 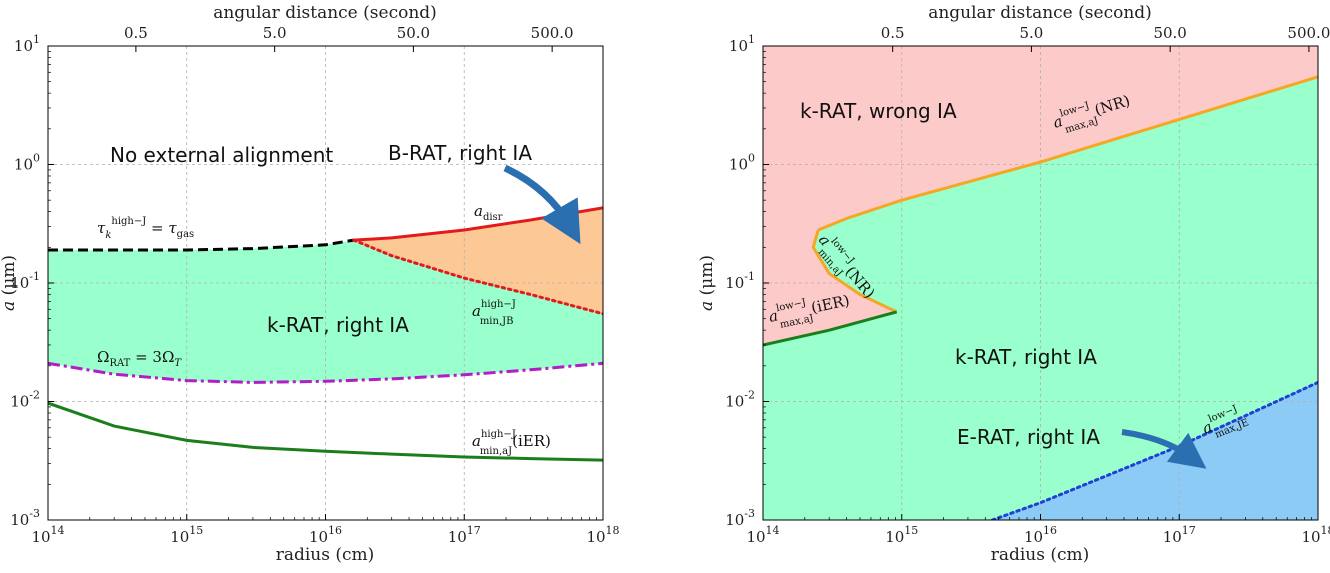 What do you see at coordinates (221, 155) in the screenshot?
I see `region-label-no-external-alignment: No external alignment` at bounding box center [221, 155].